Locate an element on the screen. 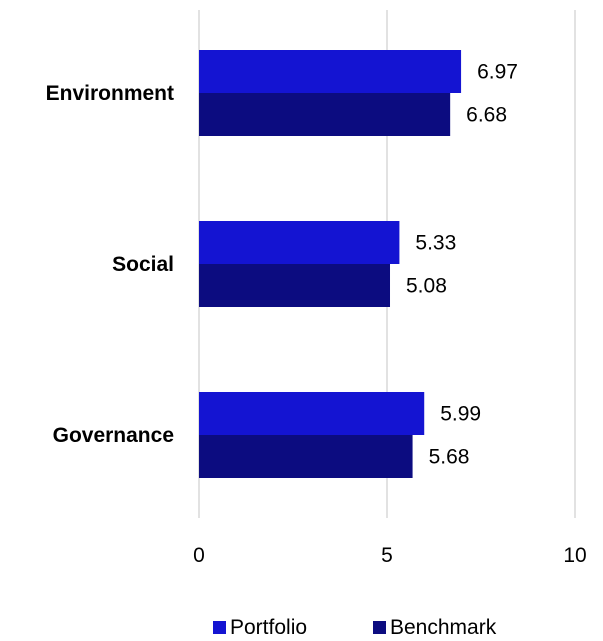 The image size is (603, 641). data-label: 6.97 is located at coordinates (497, 72).